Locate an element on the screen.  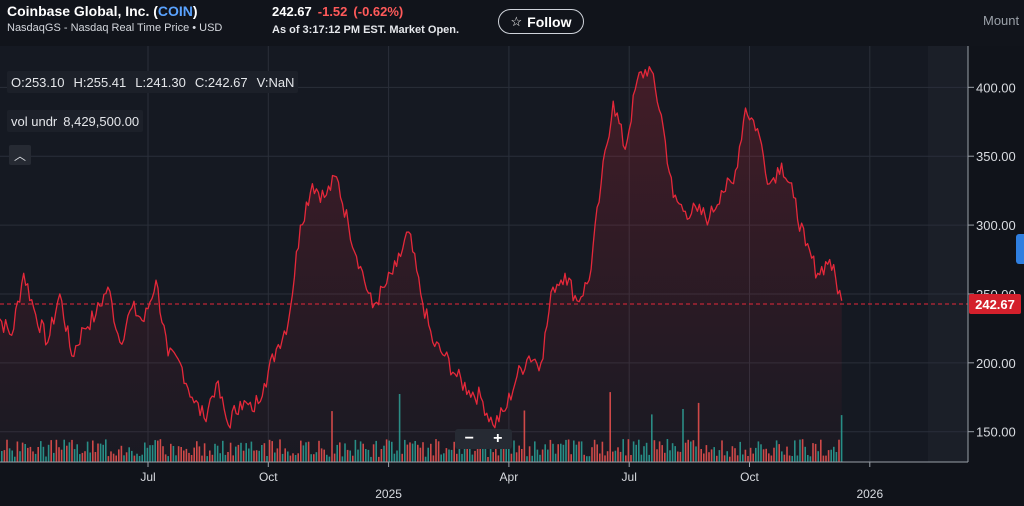
current-price-label: 242.67 is located at coordinates (995, 304).